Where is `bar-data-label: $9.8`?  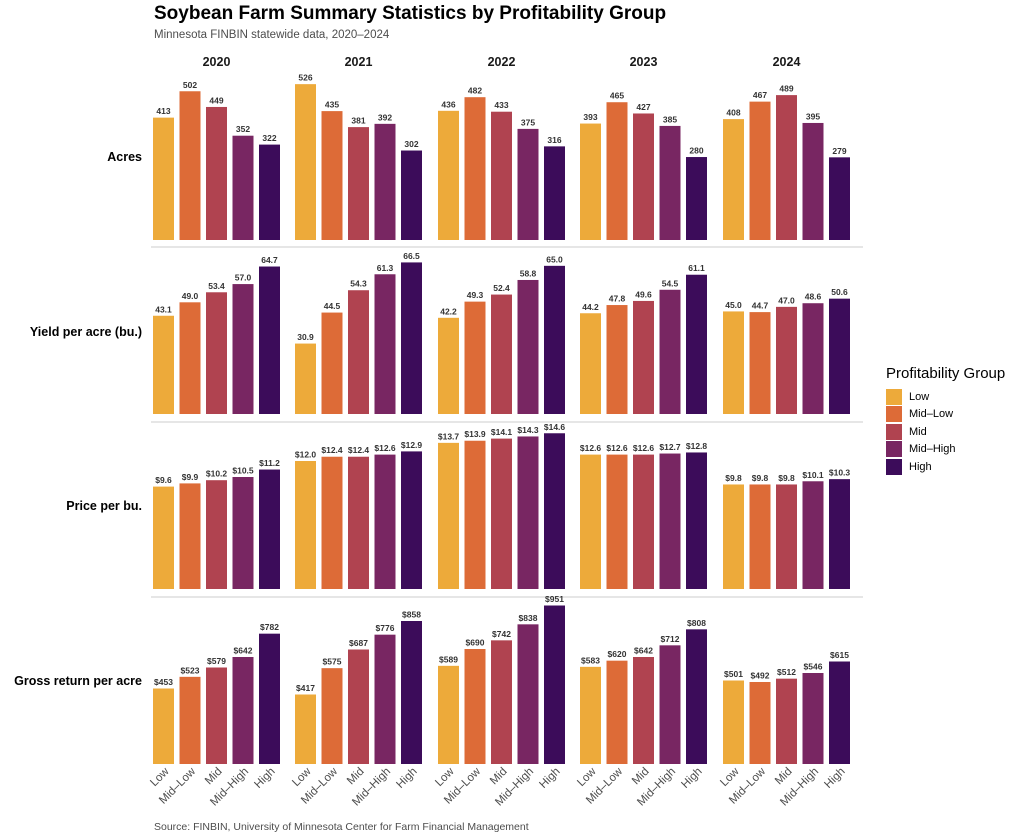
bar-data-label: $9.8 is located at coordinates (786, 478).